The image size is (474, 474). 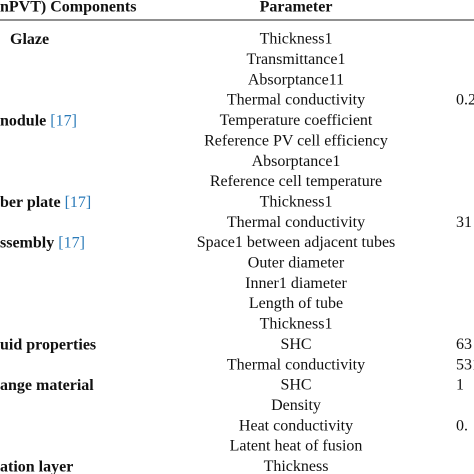 I want to click on component-name: ange material, so click(x=47, y=385).